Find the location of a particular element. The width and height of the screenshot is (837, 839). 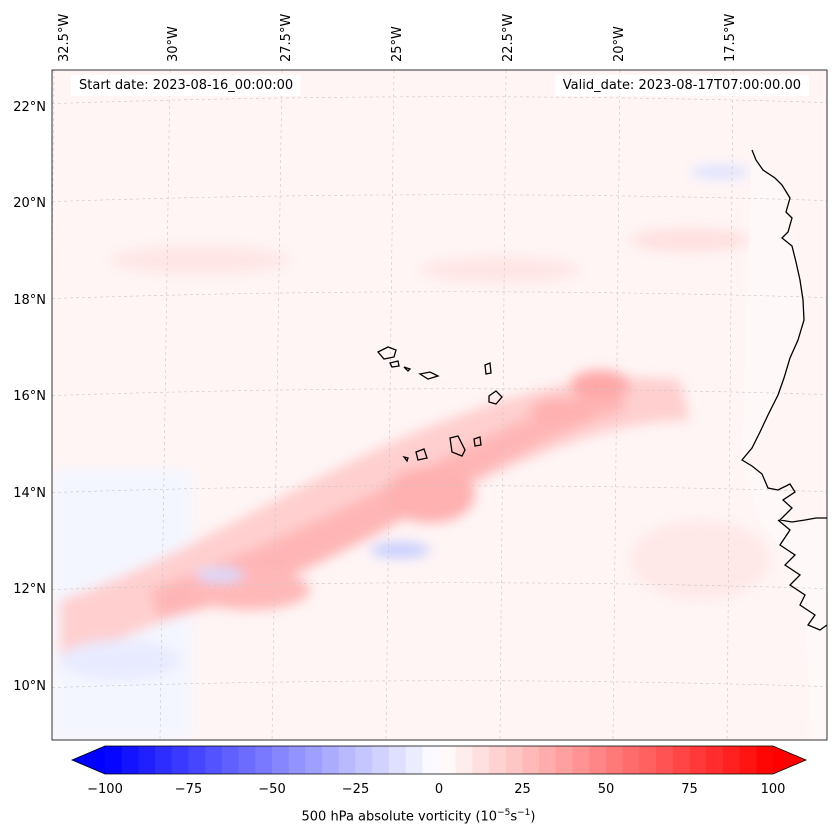

lat-label: 18°N is located at coordinates (29, 300).